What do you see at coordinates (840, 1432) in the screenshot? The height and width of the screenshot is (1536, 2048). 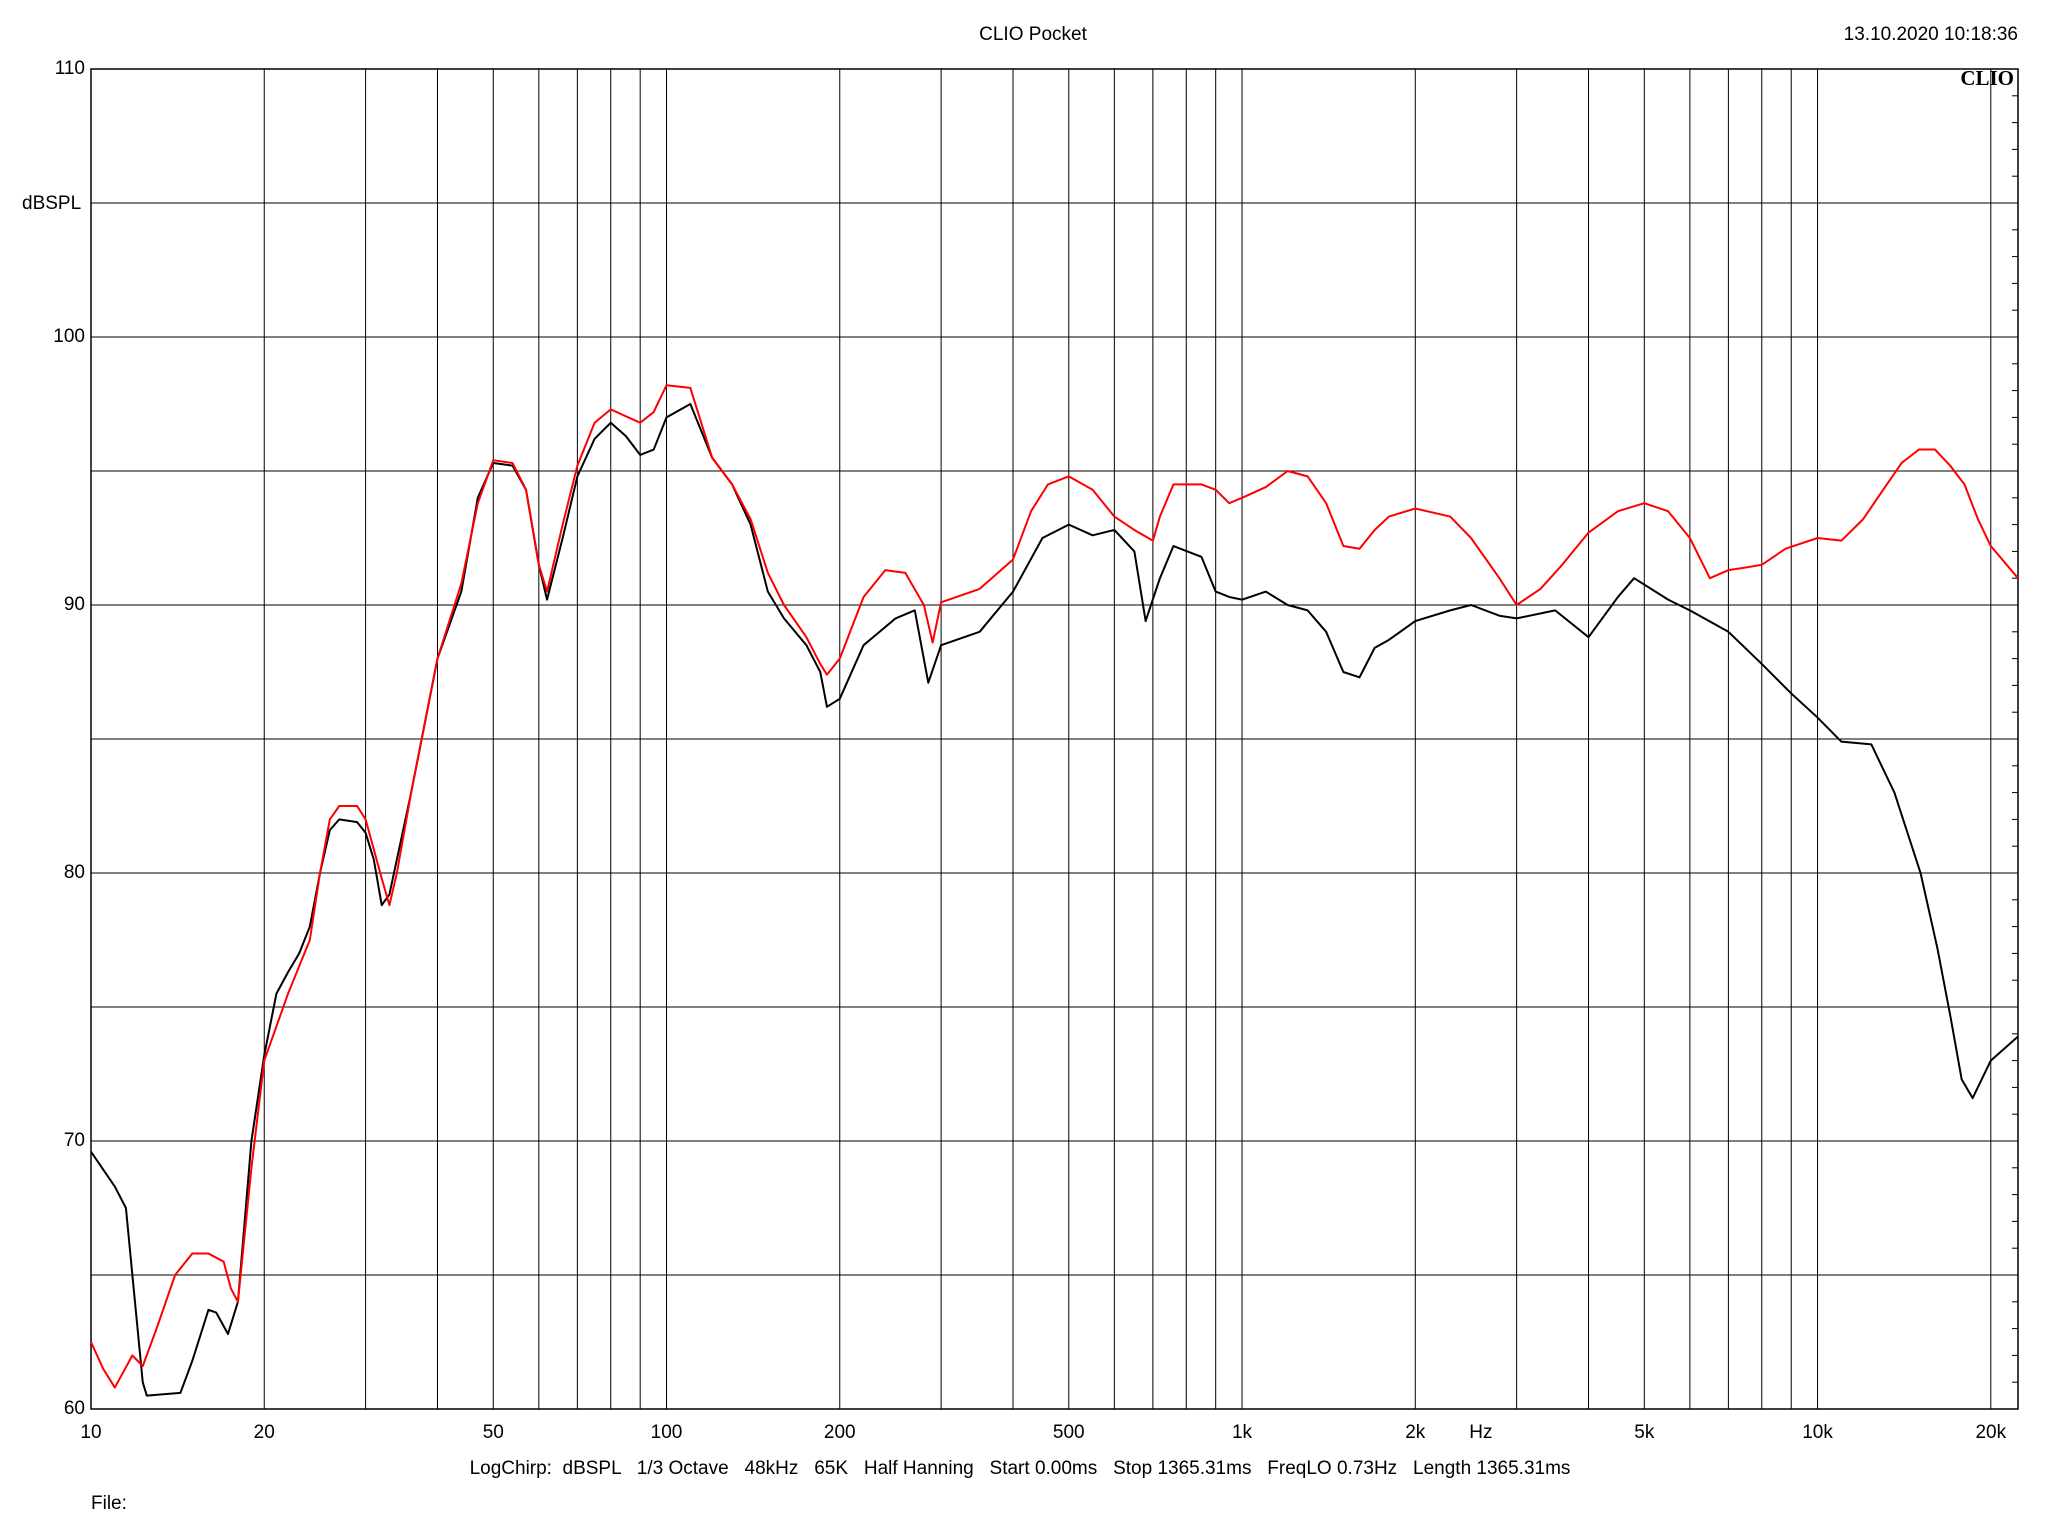 I see `x-tick-label: 200` at bounding box center [840, 1432].